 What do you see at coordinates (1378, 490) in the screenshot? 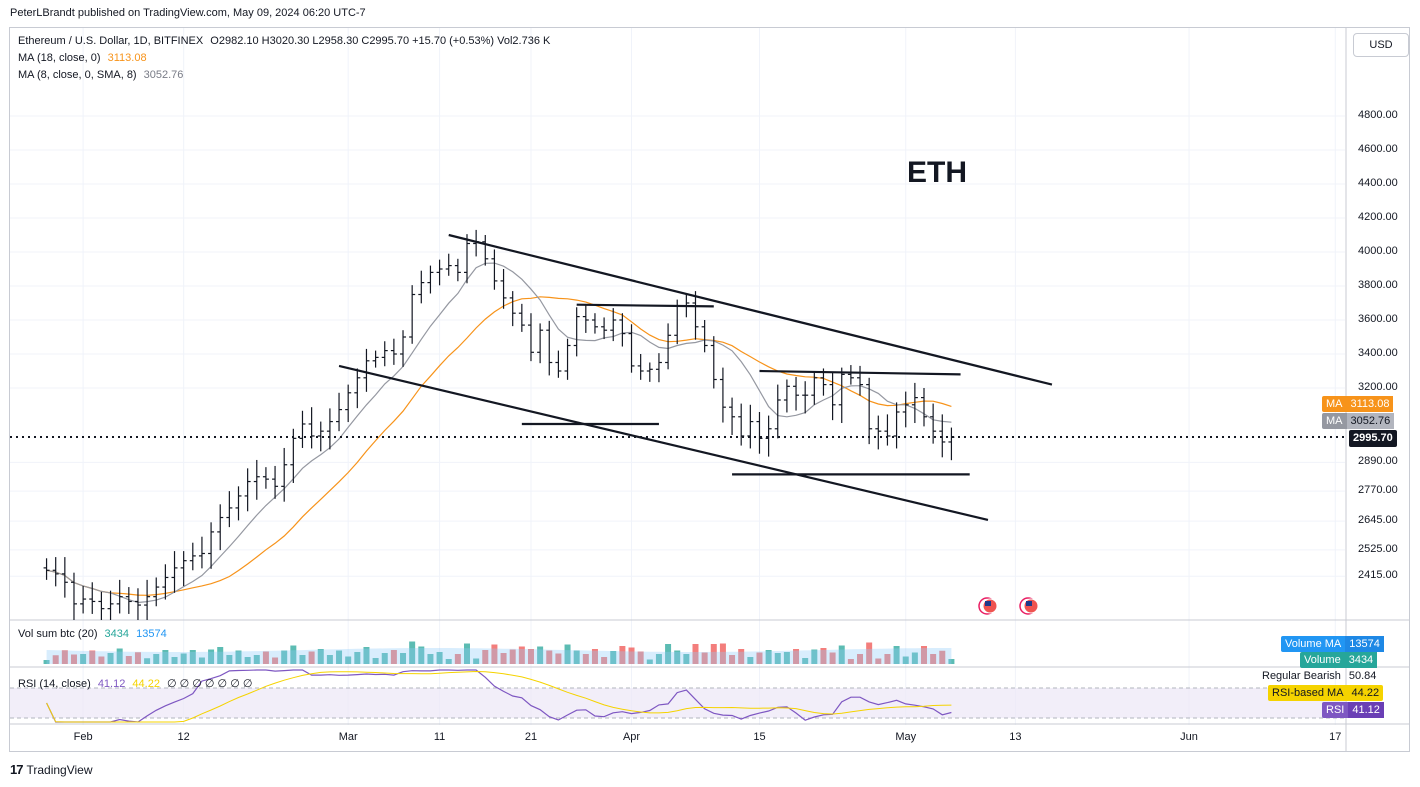
I see `price-axis-label: 2770.00` at bounding box center [1378, 490].